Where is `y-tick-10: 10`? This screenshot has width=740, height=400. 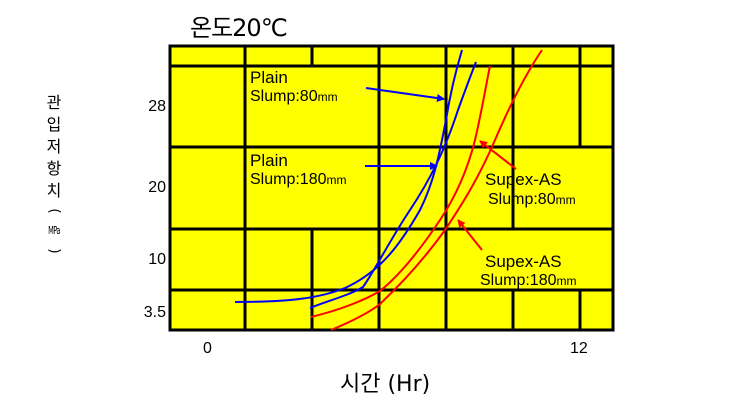
y-tick-10: 10 is located at coordinates (157, 259).